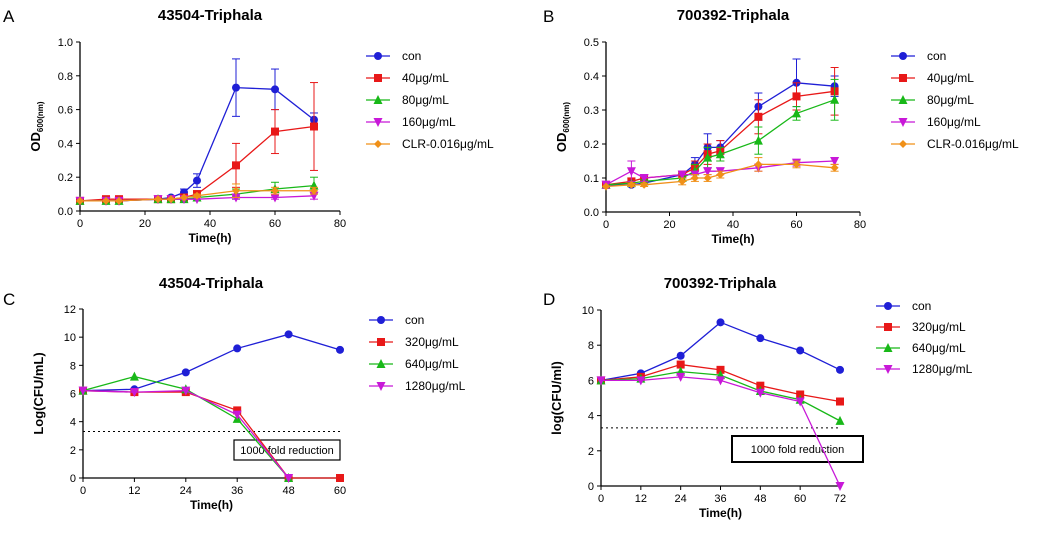  Describe the element at coordinates (65, 144) in the screenshot. I see `y-tick-label: 0.4` at that location.